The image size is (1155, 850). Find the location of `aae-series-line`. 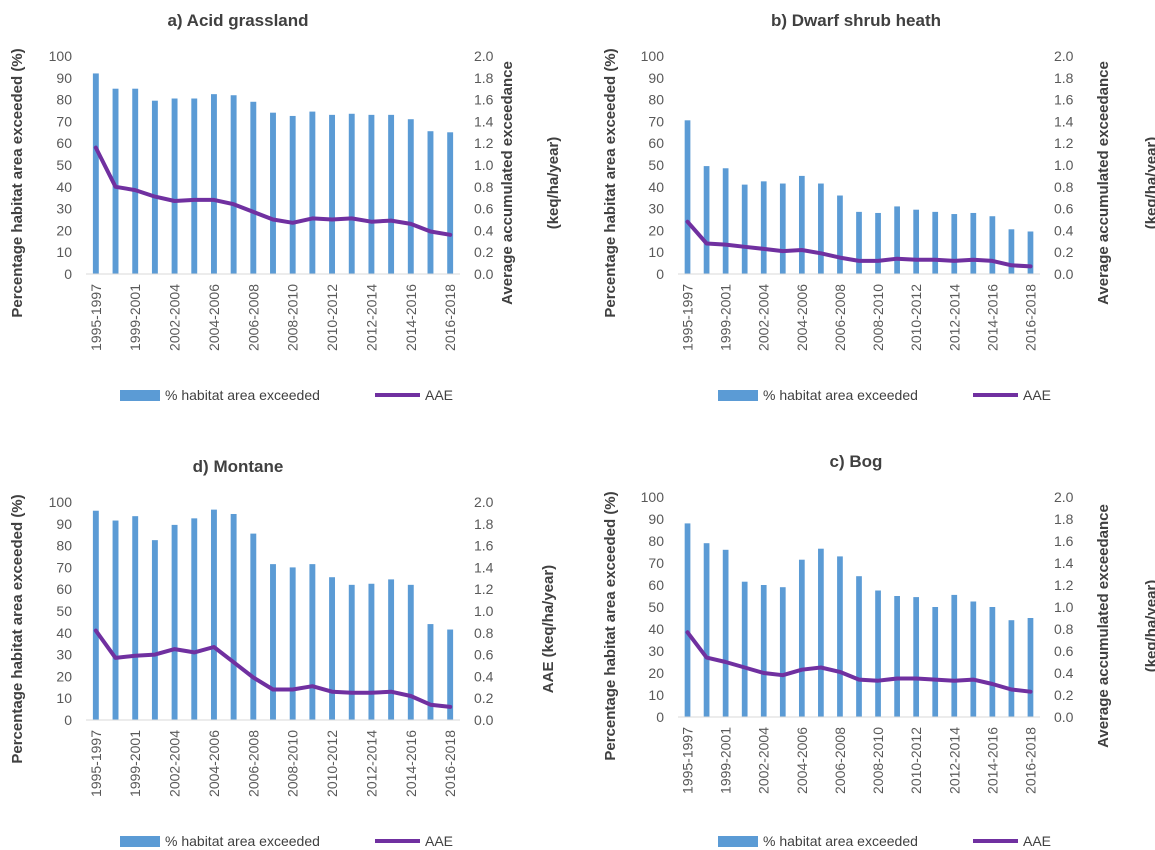

aae-series-line is located at coordinates (273, 668).